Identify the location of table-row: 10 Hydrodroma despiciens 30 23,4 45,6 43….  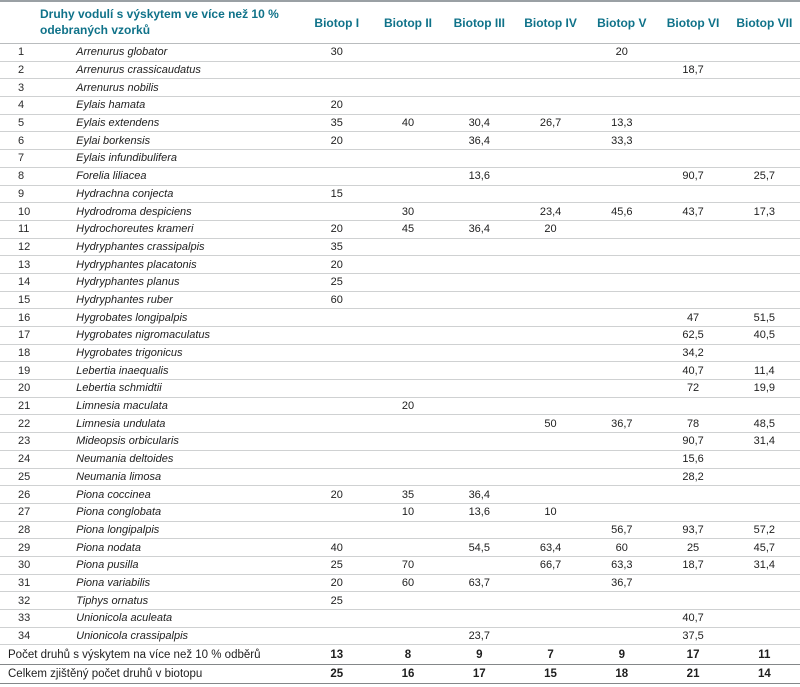
(400, 212).